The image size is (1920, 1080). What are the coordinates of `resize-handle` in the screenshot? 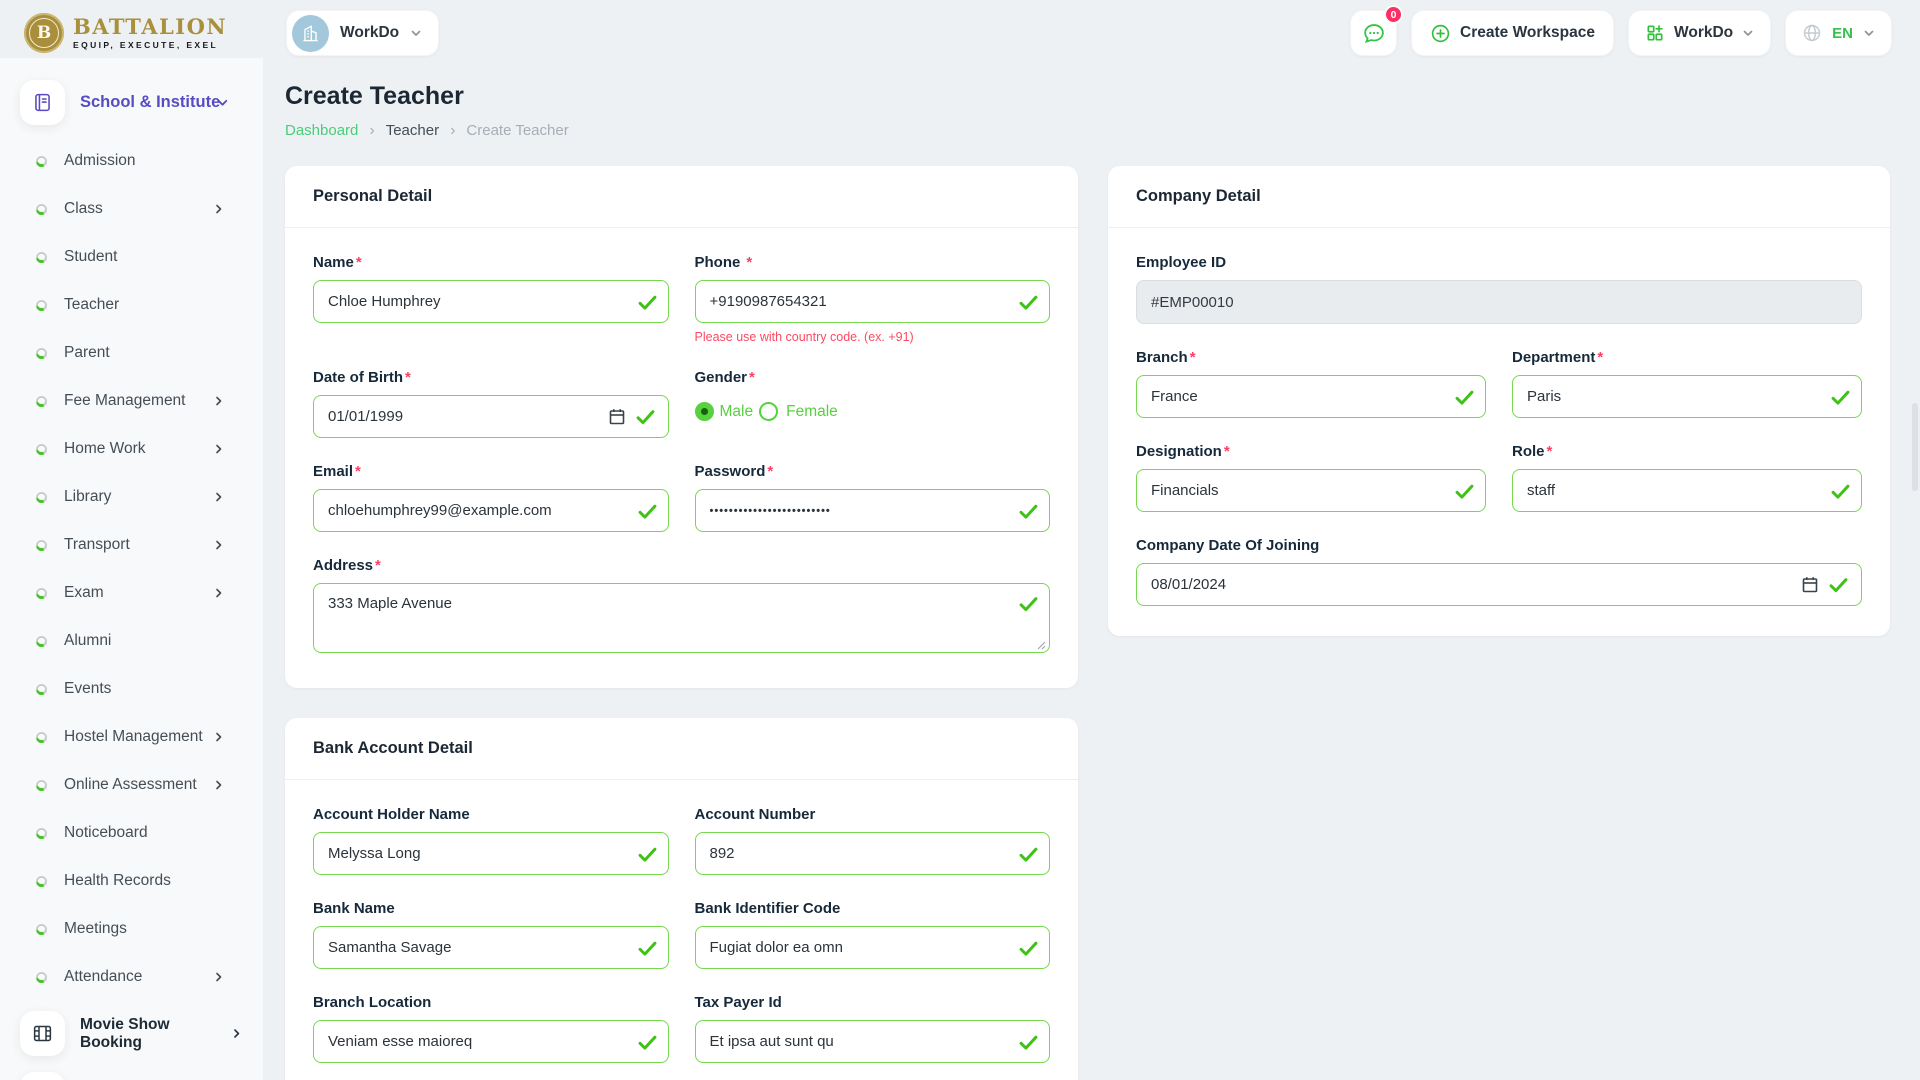 It's located at (1041, 645).